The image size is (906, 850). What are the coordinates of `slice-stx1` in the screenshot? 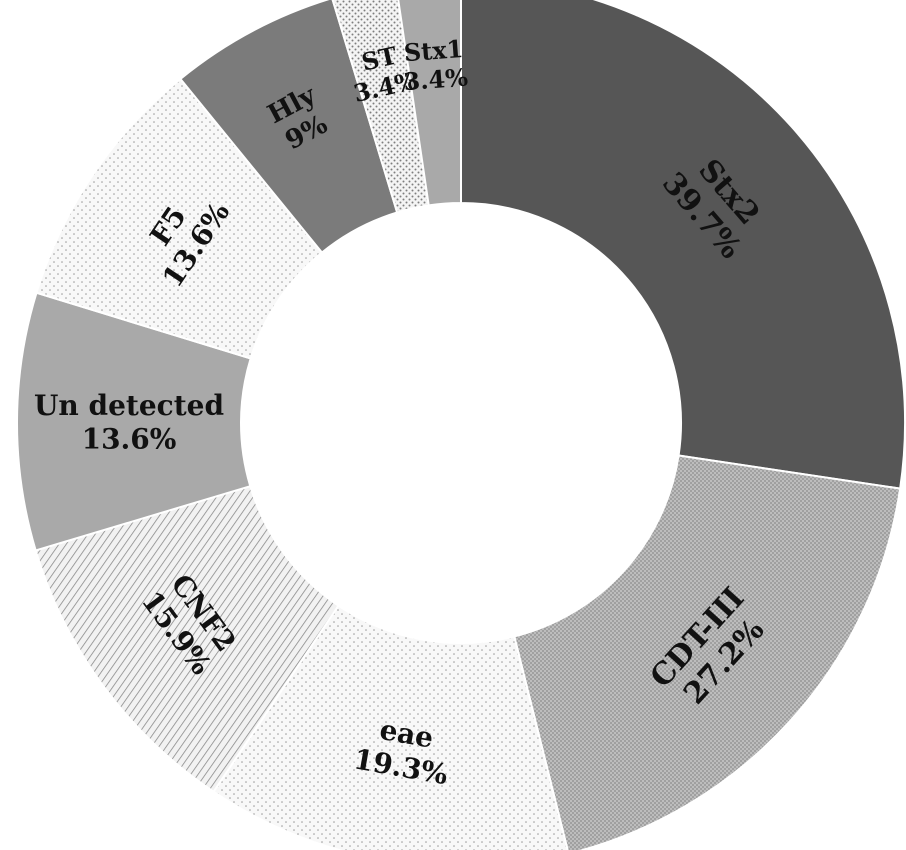 It's located at (429, 103).